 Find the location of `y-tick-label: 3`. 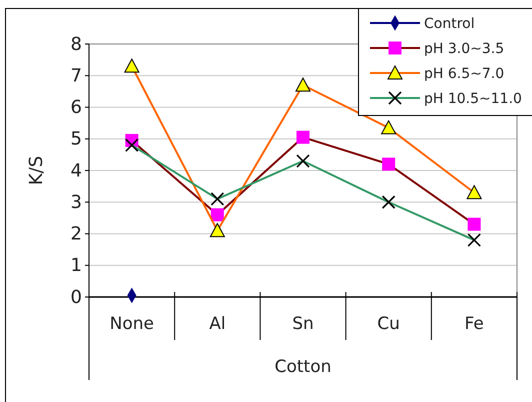

y-tick-label: 3 is located at coordinates (76, 202).